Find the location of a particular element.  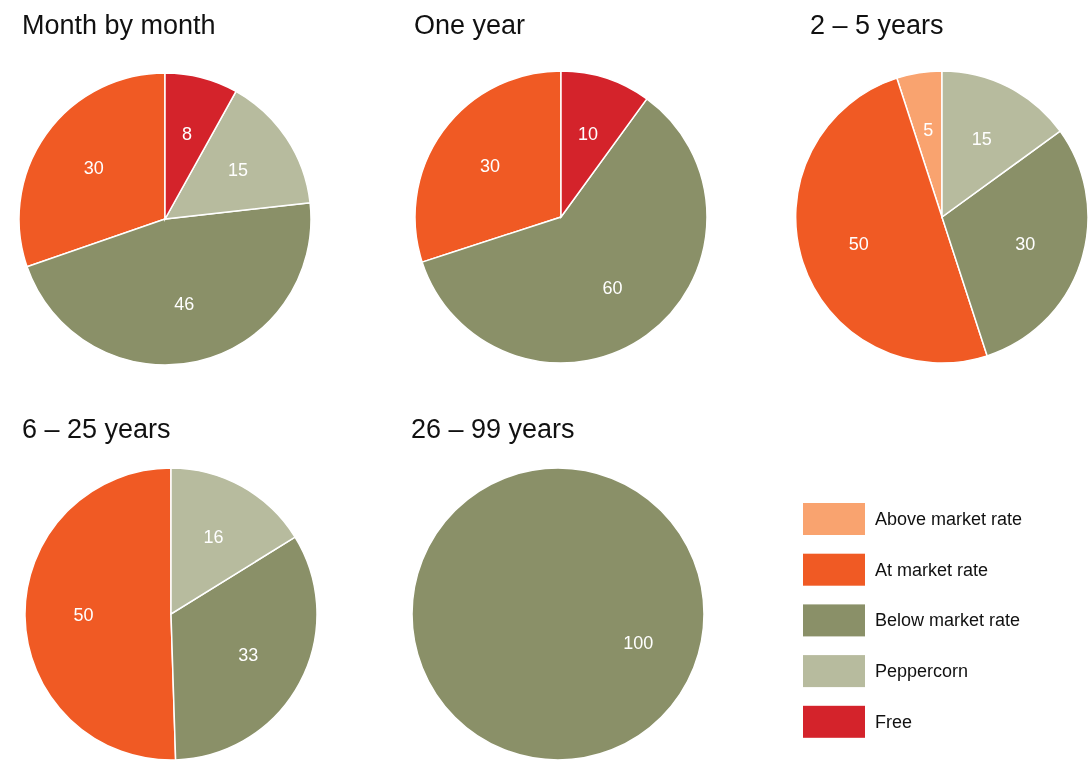

data-label: 46 is located at coordinates (184, 304).